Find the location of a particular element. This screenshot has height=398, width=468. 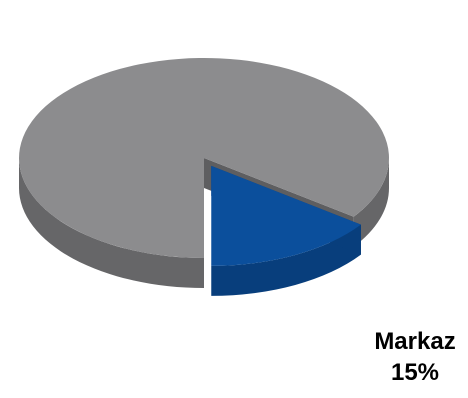

slice-markaz-top is located at coordinates (286, 215).